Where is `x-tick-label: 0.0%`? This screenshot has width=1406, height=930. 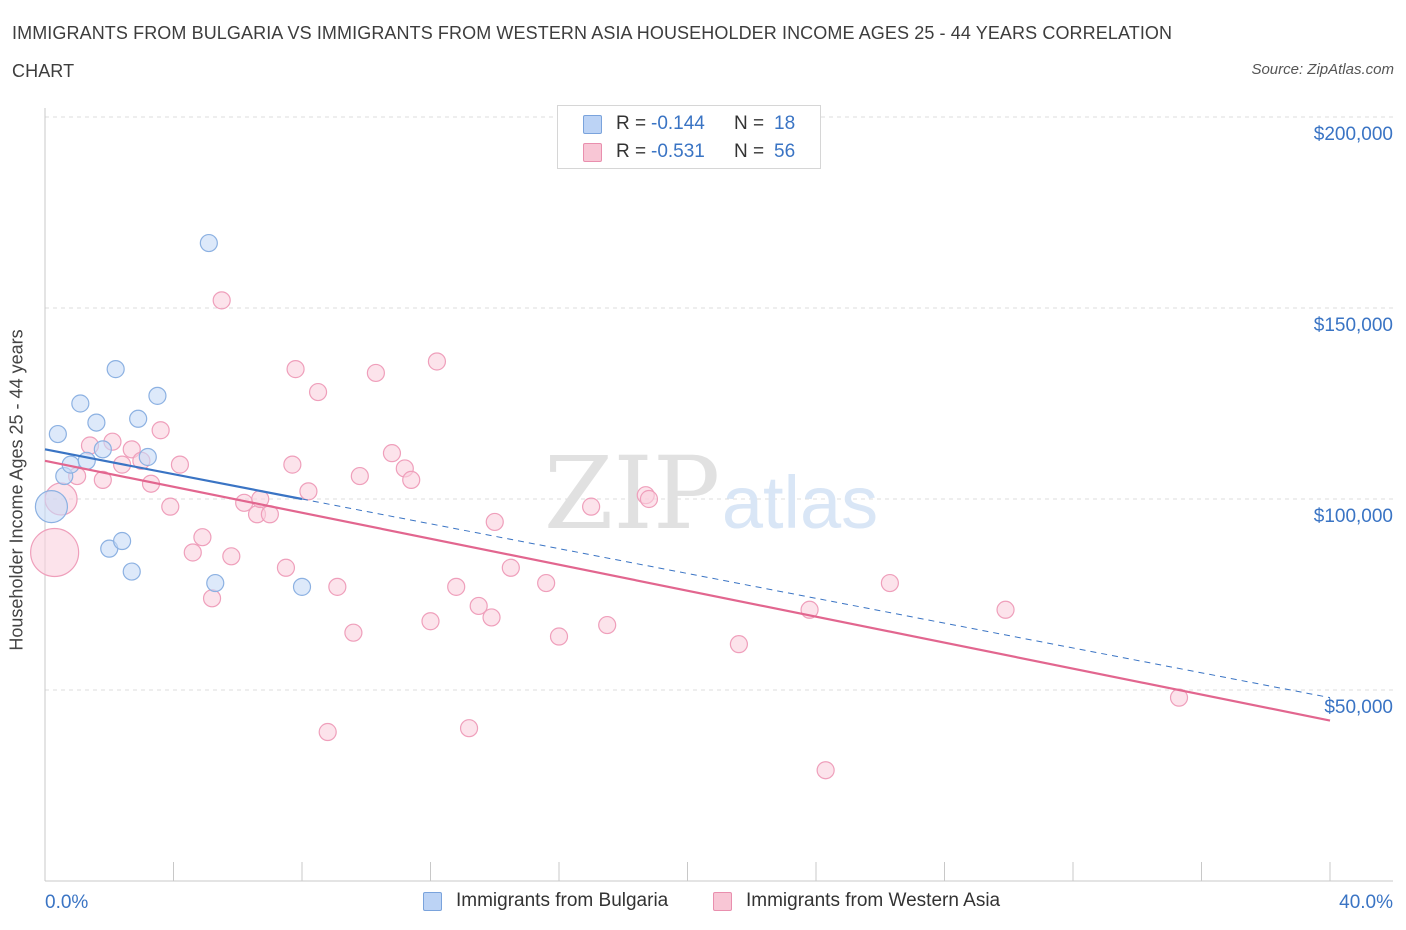 x-tick-label: 0.0% is located at coordinates (66, 902).